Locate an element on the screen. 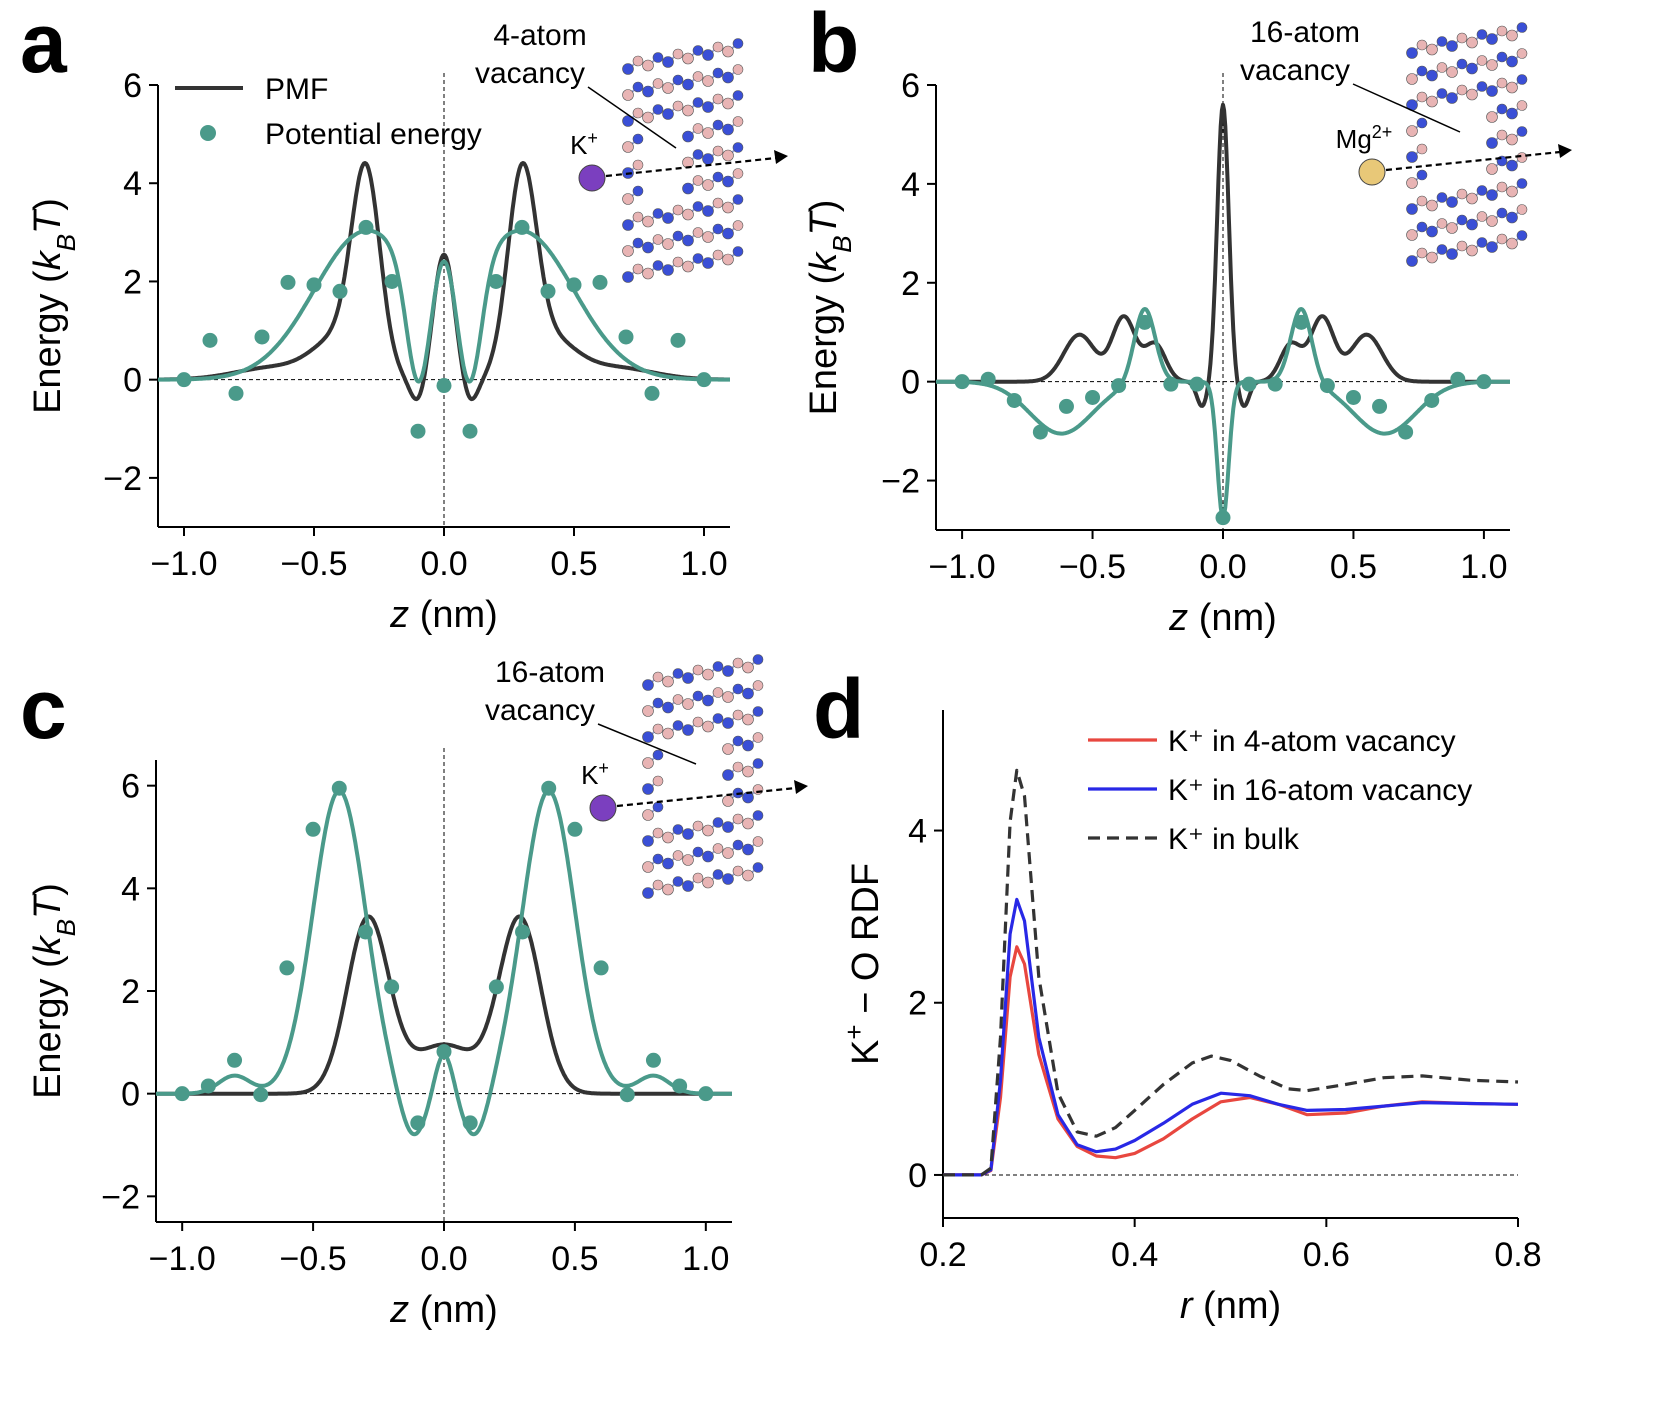 This screenshot has height=1426, width=1658. x-tick-label: −1.0 is located at coordinates (182, 1259).